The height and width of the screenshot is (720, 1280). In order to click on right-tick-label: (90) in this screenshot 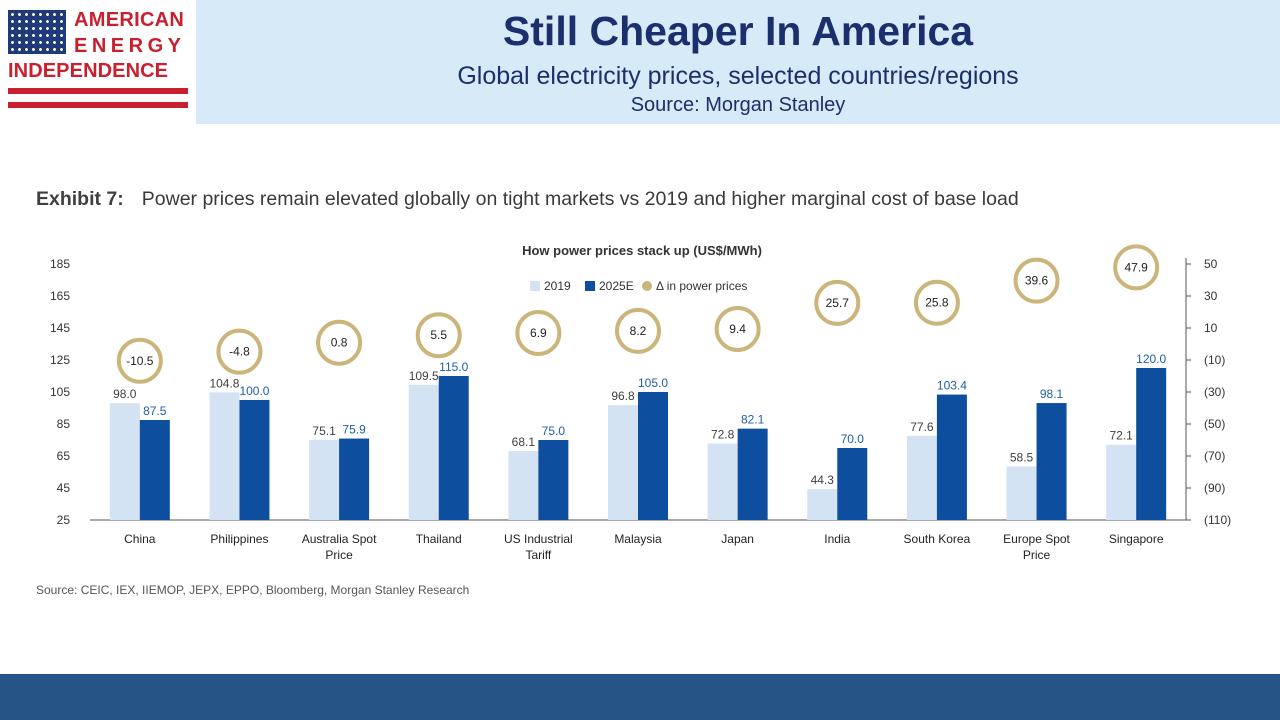, I will do `click(1214, 488)`.